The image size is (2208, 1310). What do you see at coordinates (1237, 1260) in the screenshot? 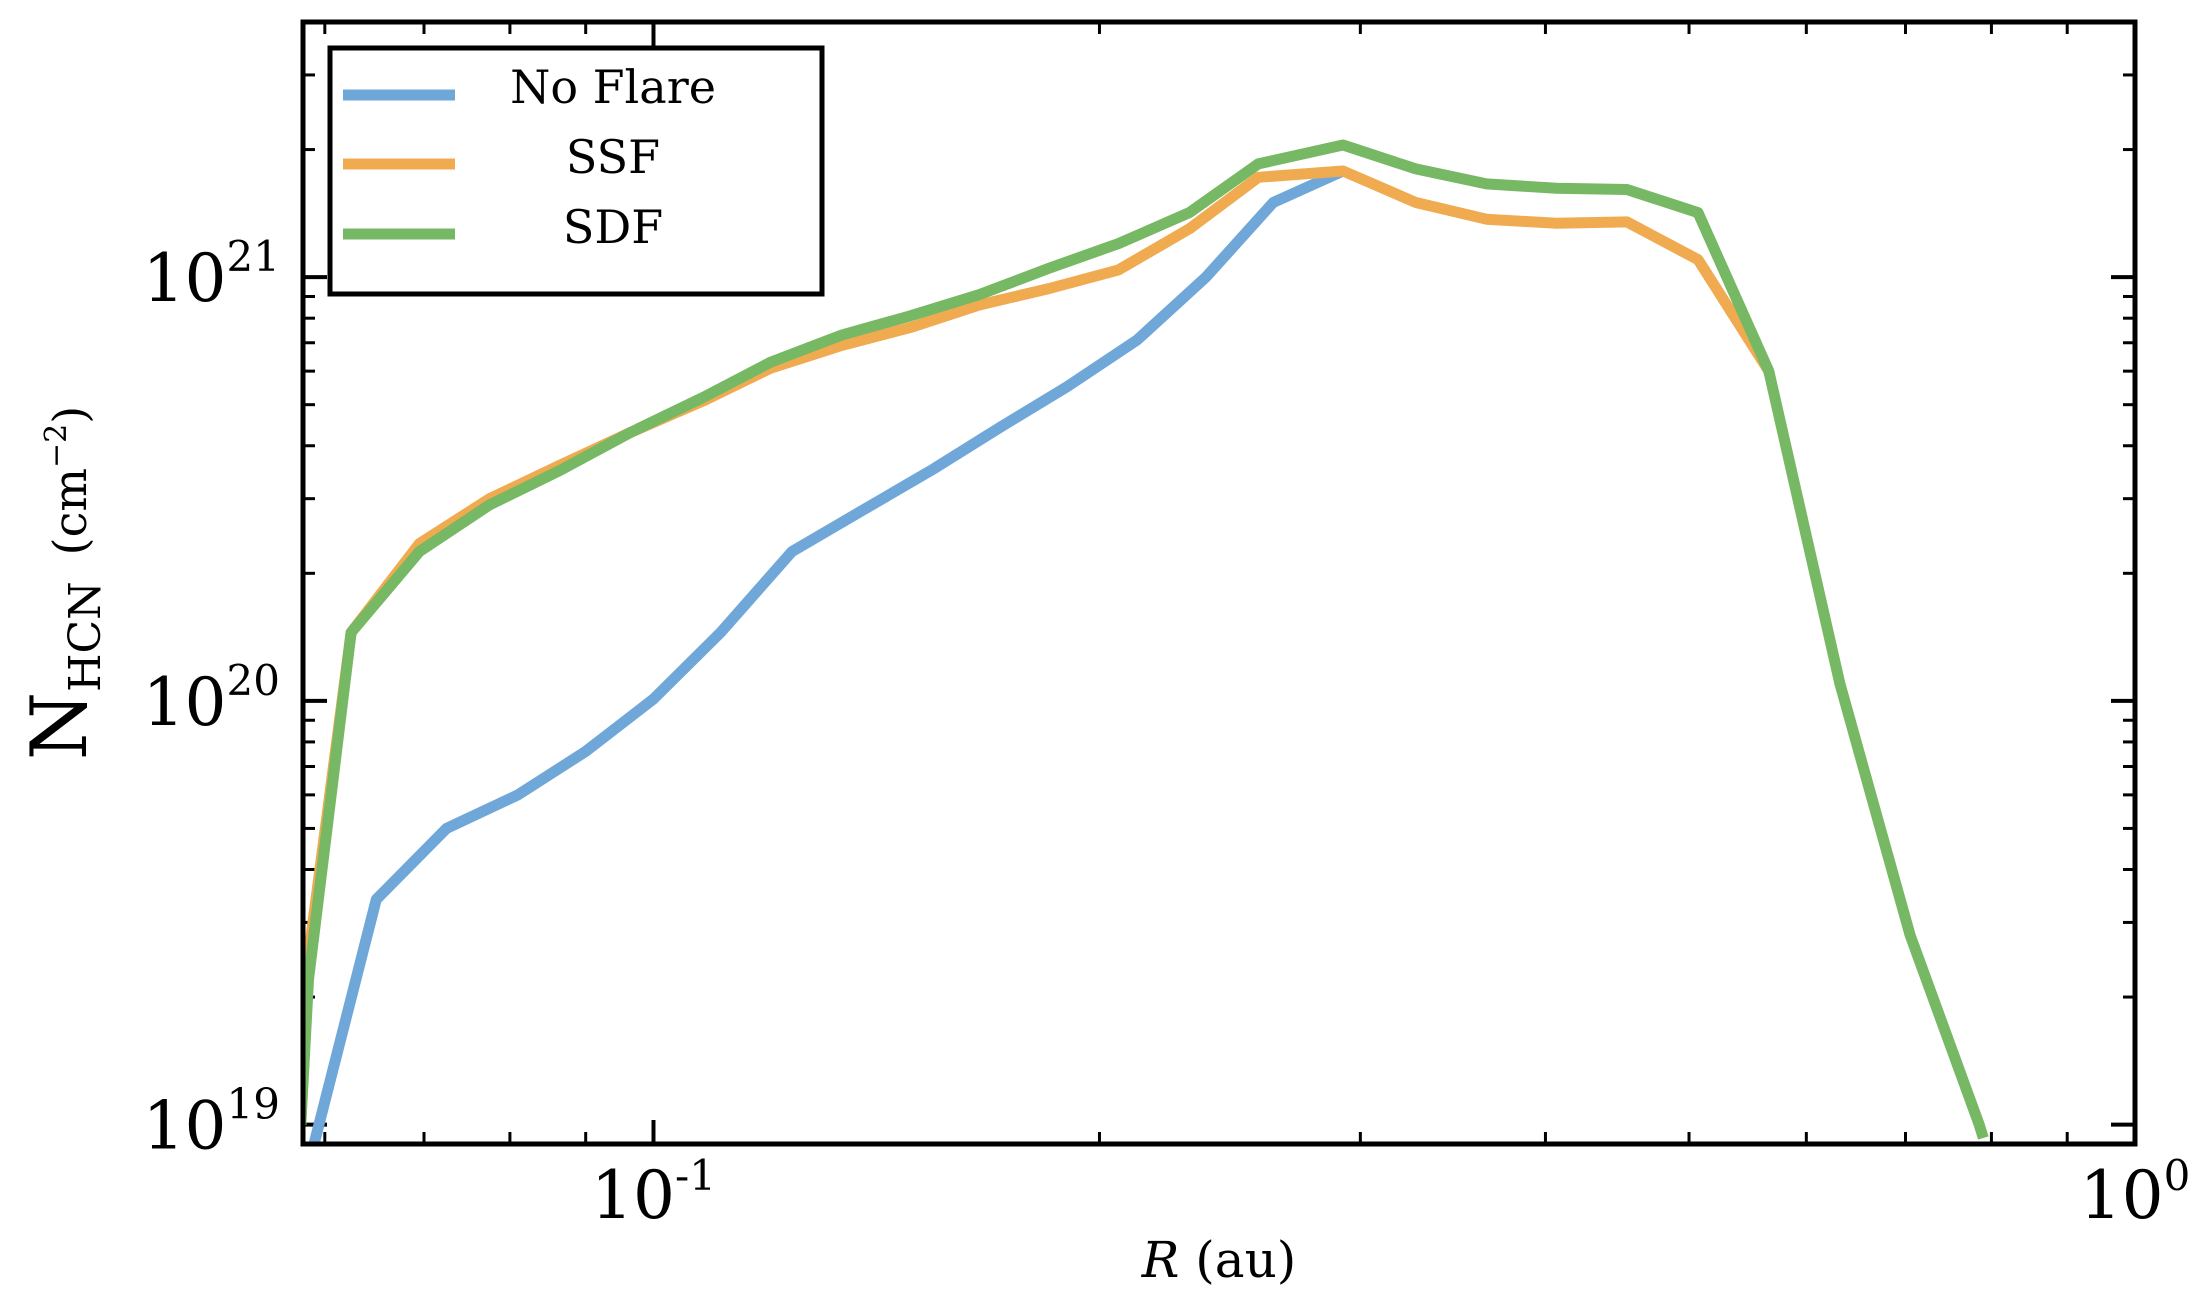
I see `x-axis-title-unit: (au)` at bounding box center [1237, 1260].